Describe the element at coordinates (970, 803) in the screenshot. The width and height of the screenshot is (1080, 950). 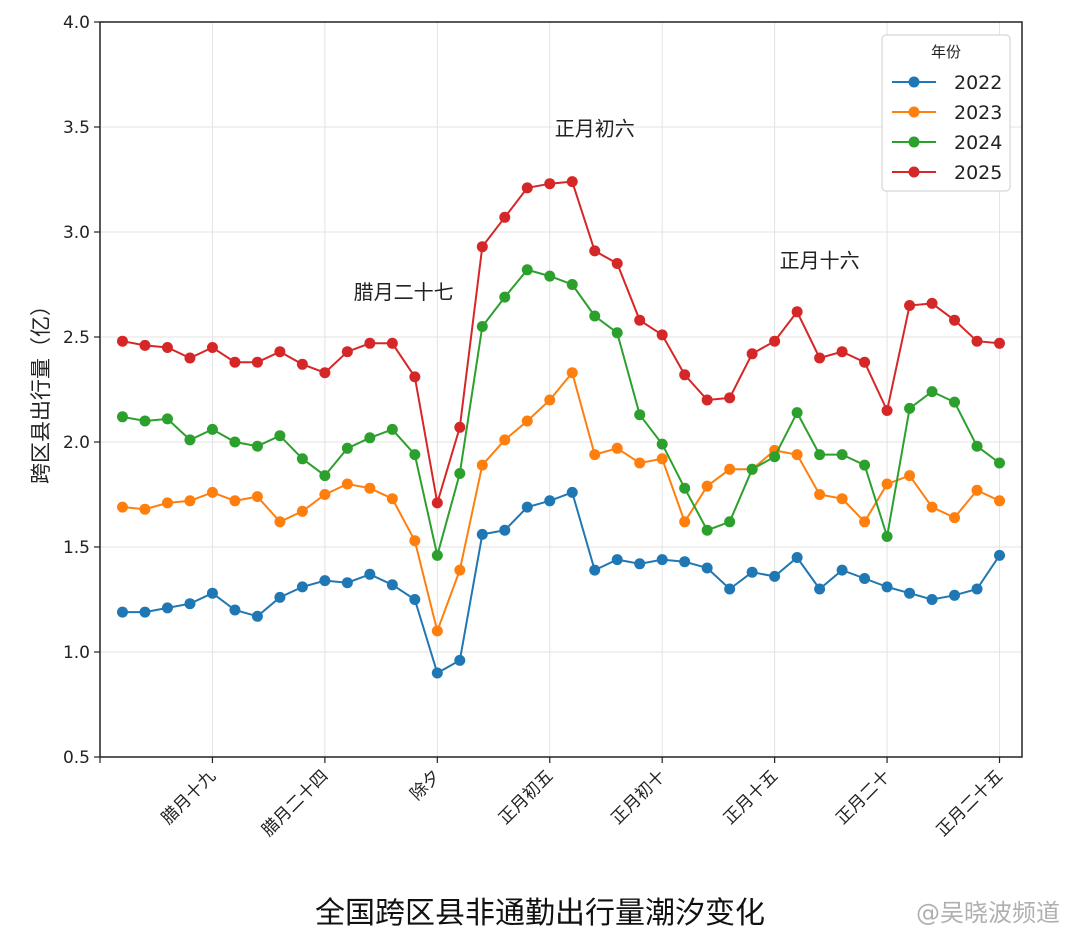
I see `x-tick-label: 正月二十五` at that location.